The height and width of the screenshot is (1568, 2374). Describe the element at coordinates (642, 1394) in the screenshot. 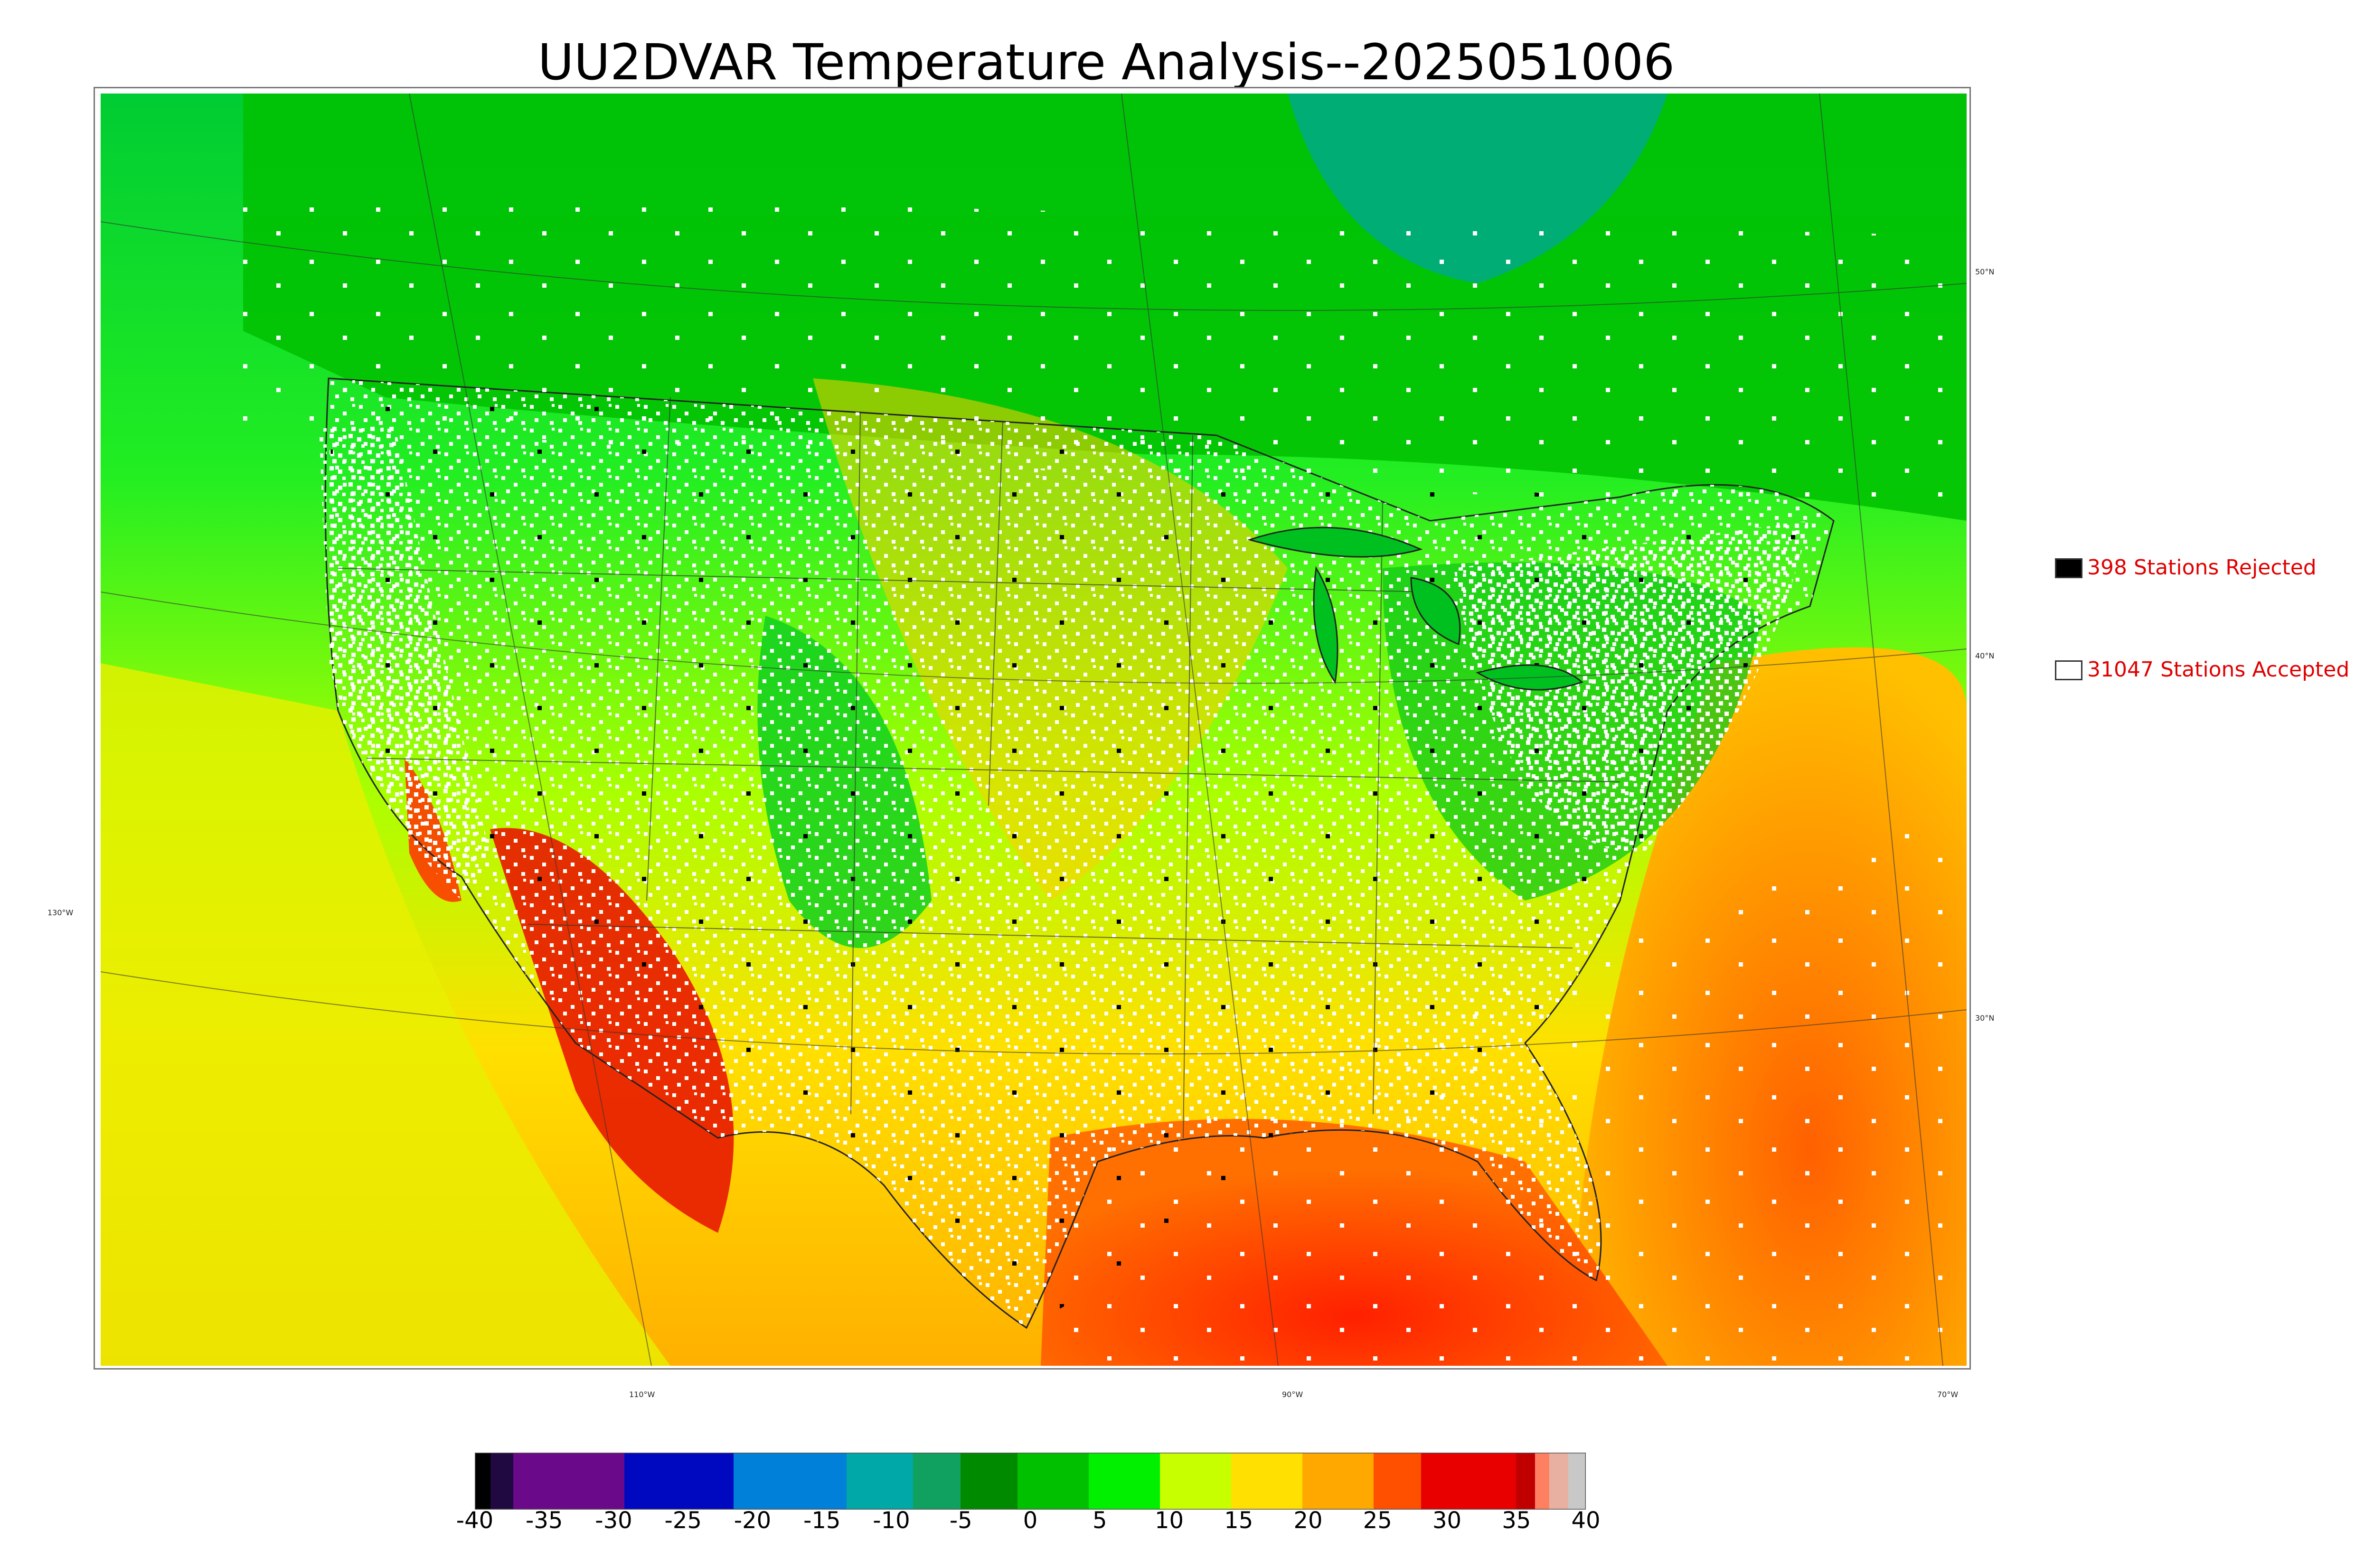

I see `lon-label-110: 110°W` at that location.